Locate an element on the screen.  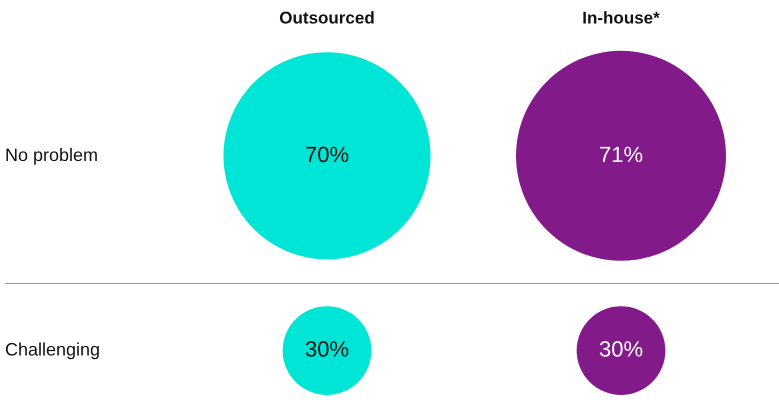
data-label: 70% is located at coordinates (327, 154).